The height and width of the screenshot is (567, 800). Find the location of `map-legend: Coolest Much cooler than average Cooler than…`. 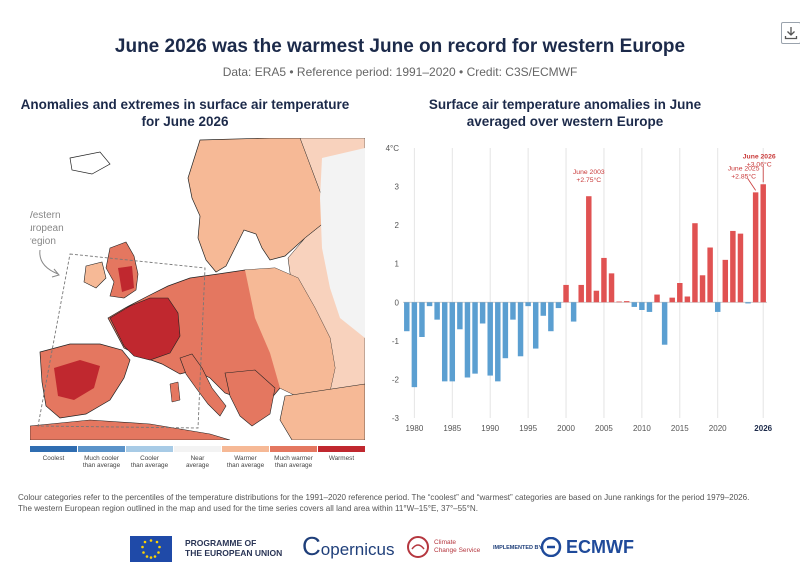

map-legend: Coolest Much cooler than average Cooler than… is located at coordinates (197, 461).